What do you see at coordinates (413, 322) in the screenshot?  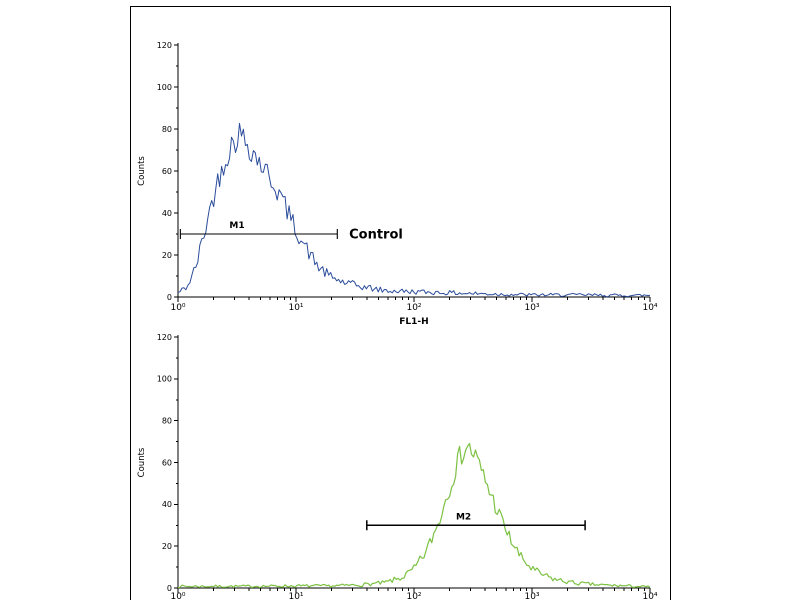 I see `x-axis-title: FL1-H` at bounding box center [413, 322].